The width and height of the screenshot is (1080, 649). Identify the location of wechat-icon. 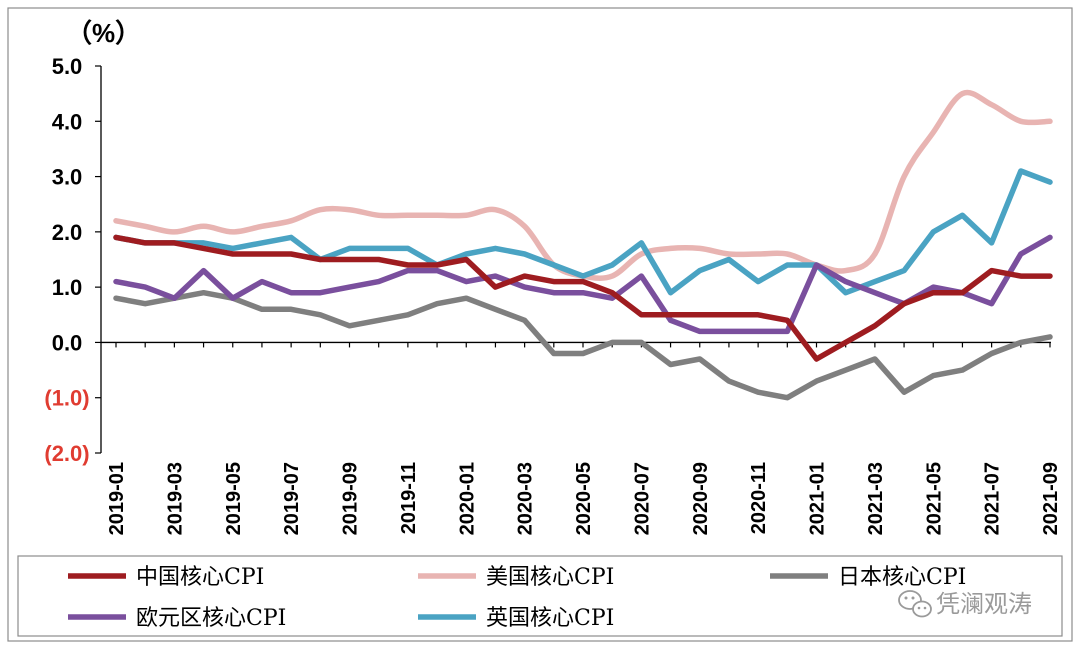
(915, 604).